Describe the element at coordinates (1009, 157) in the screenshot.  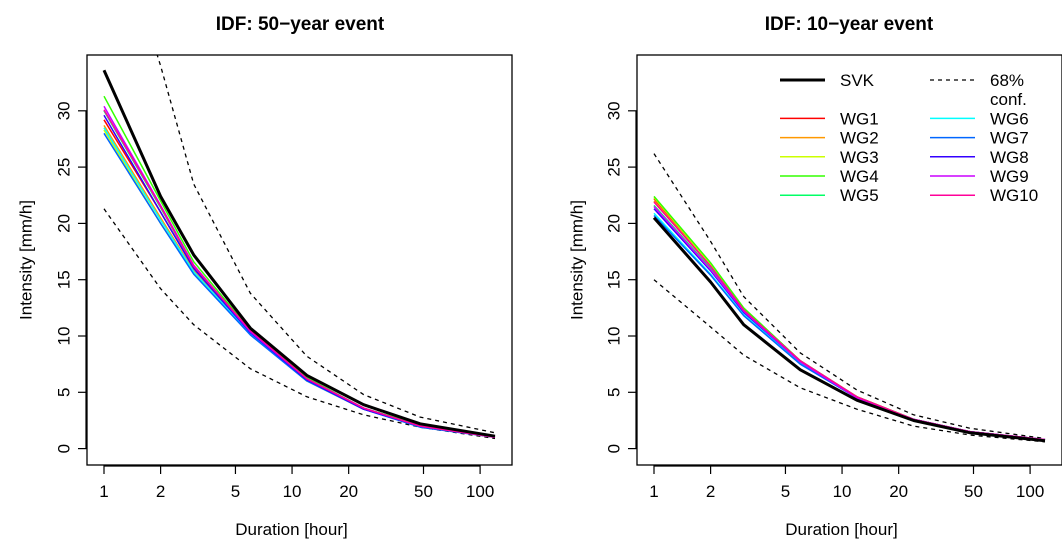
I see `legend-label: WG8` at that location.